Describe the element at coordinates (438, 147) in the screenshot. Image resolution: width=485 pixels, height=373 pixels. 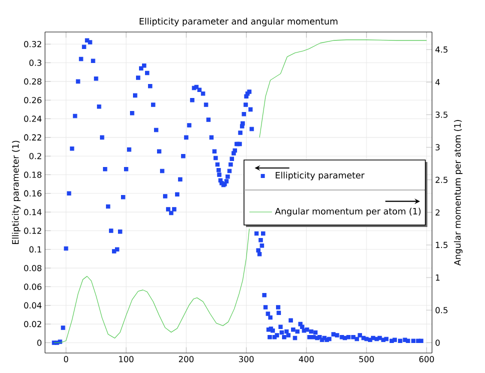
I see `y2-tick-label: 3` at that location.